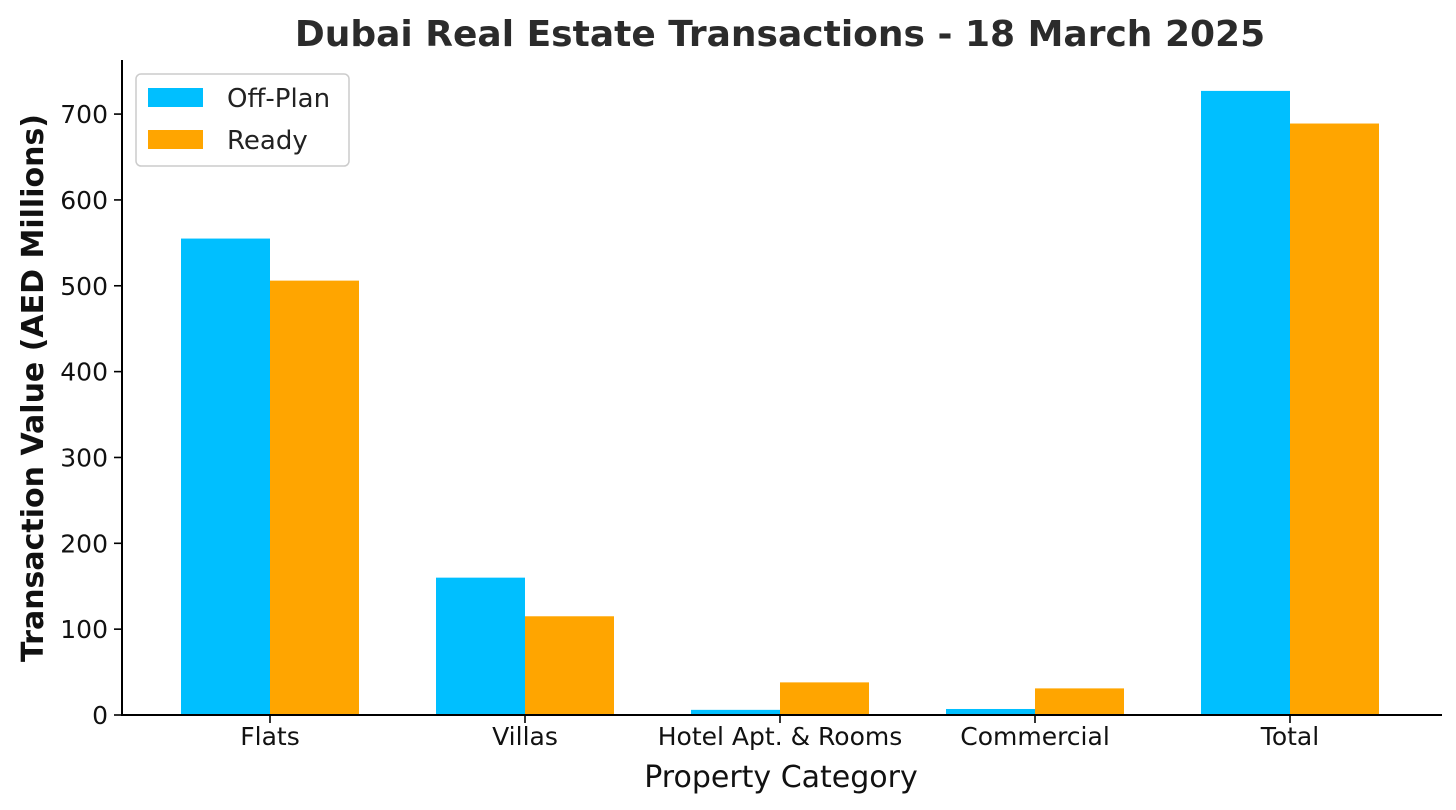 The image size is (1456, 810). I want to click on legend-swatch-ready, so click(175, 139).